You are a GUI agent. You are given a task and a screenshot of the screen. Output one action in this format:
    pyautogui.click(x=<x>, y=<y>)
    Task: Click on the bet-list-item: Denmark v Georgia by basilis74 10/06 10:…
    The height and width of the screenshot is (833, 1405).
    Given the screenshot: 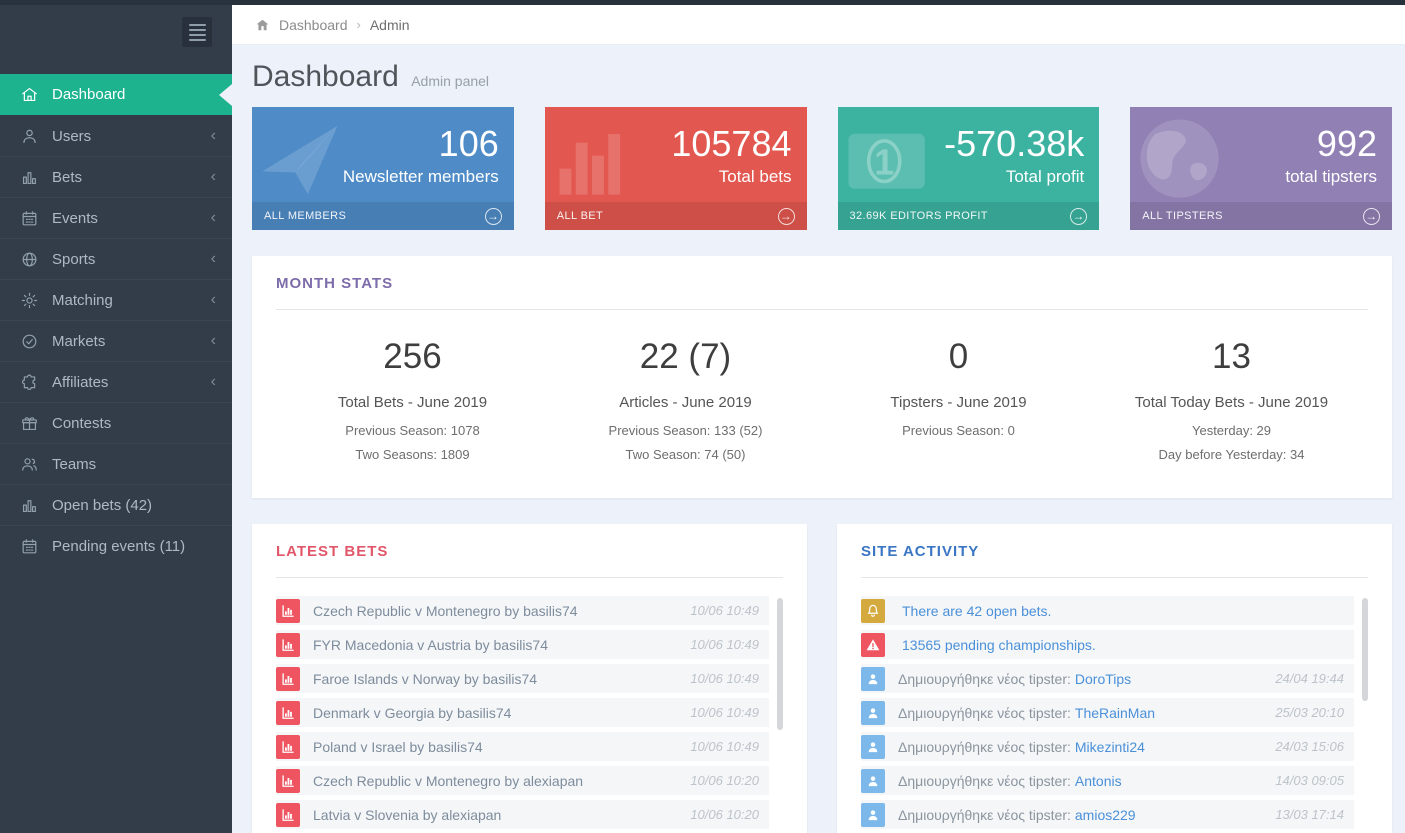 What is the action you would take?
    pyautogui.click(x=522, y=712)
    